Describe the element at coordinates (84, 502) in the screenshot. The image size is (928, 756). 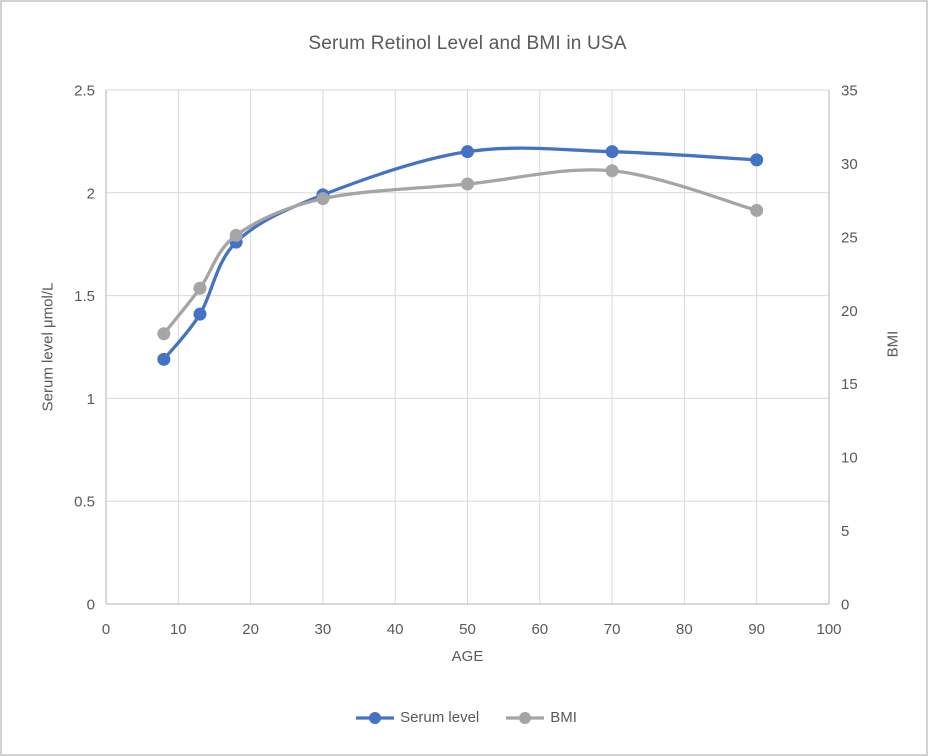
I see `y-left-tick-label: 0.5` at that location.